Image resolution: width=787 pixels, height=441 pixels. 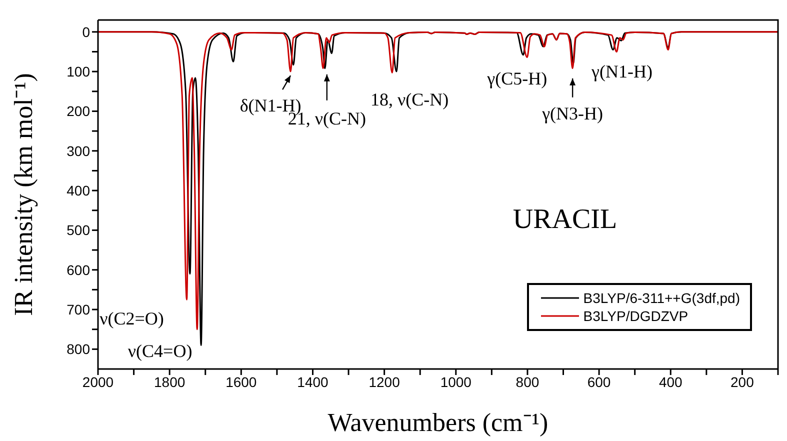 I want to click on x-tick-label: 1200, so click(x=384, y=382).